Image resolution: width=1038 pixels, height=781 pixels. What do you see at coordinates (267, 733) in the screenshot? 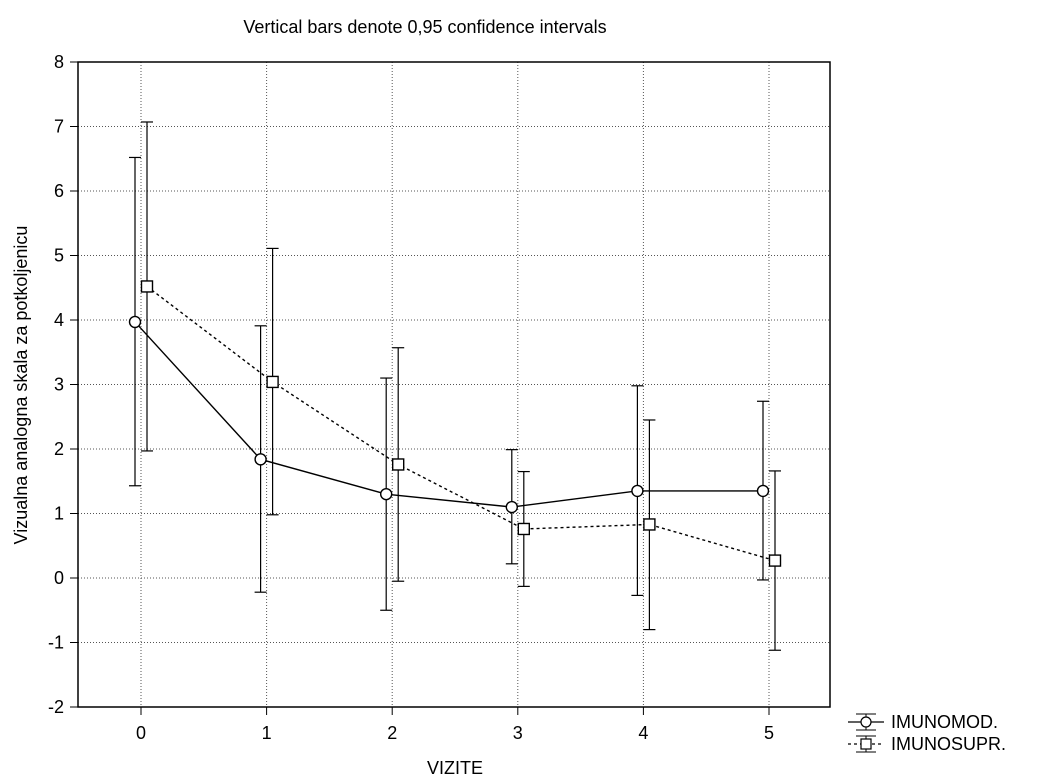
I see `x-tick-label: 1` at bounding box center [267, 733].